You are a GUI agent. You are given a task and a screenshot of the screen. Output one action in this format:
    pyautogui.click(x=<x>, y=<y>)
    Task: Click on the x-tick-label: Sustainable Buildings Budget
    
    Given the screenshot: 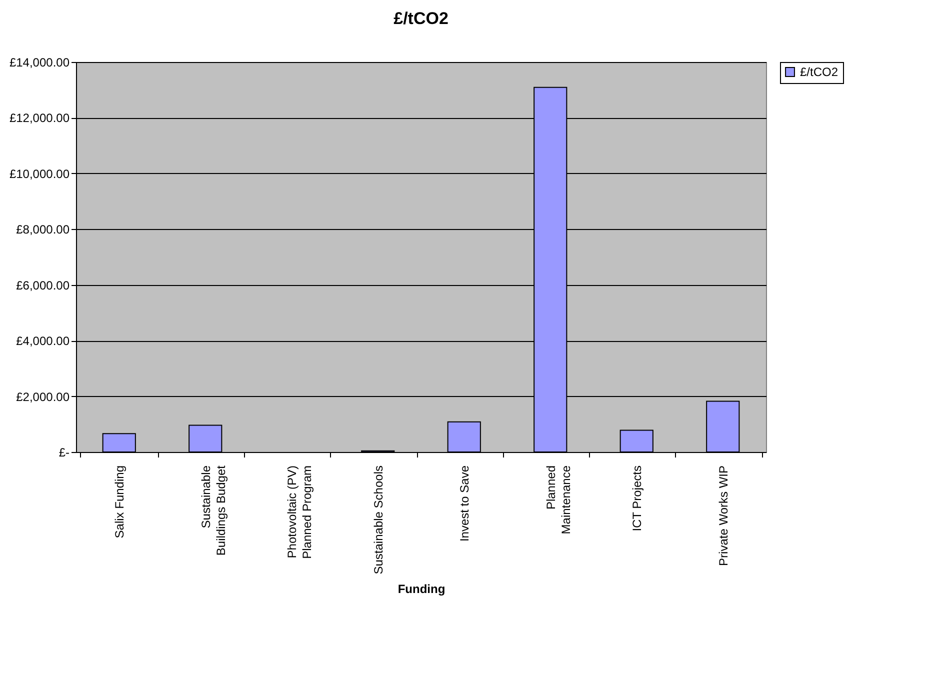 What is the action you would take?
    pyautogui.click(x=213, y=510)
    